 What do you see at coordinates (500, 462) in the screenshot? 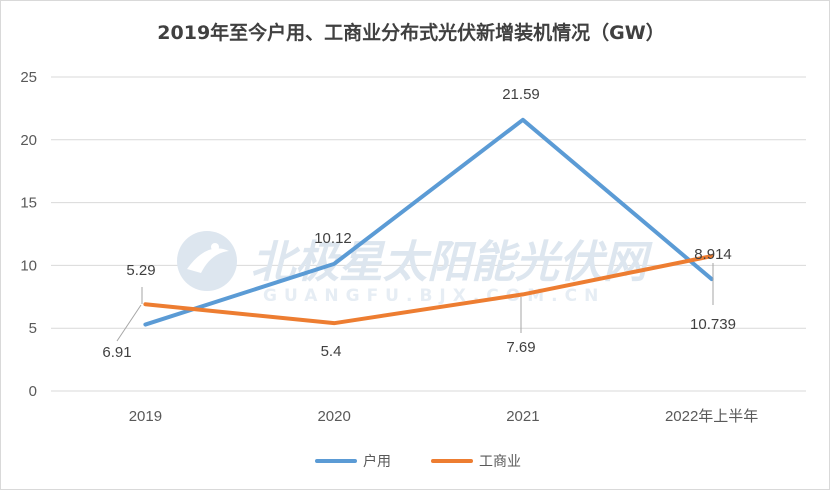
I see `legend-label: 工商业` at bounding box center [500, 462].